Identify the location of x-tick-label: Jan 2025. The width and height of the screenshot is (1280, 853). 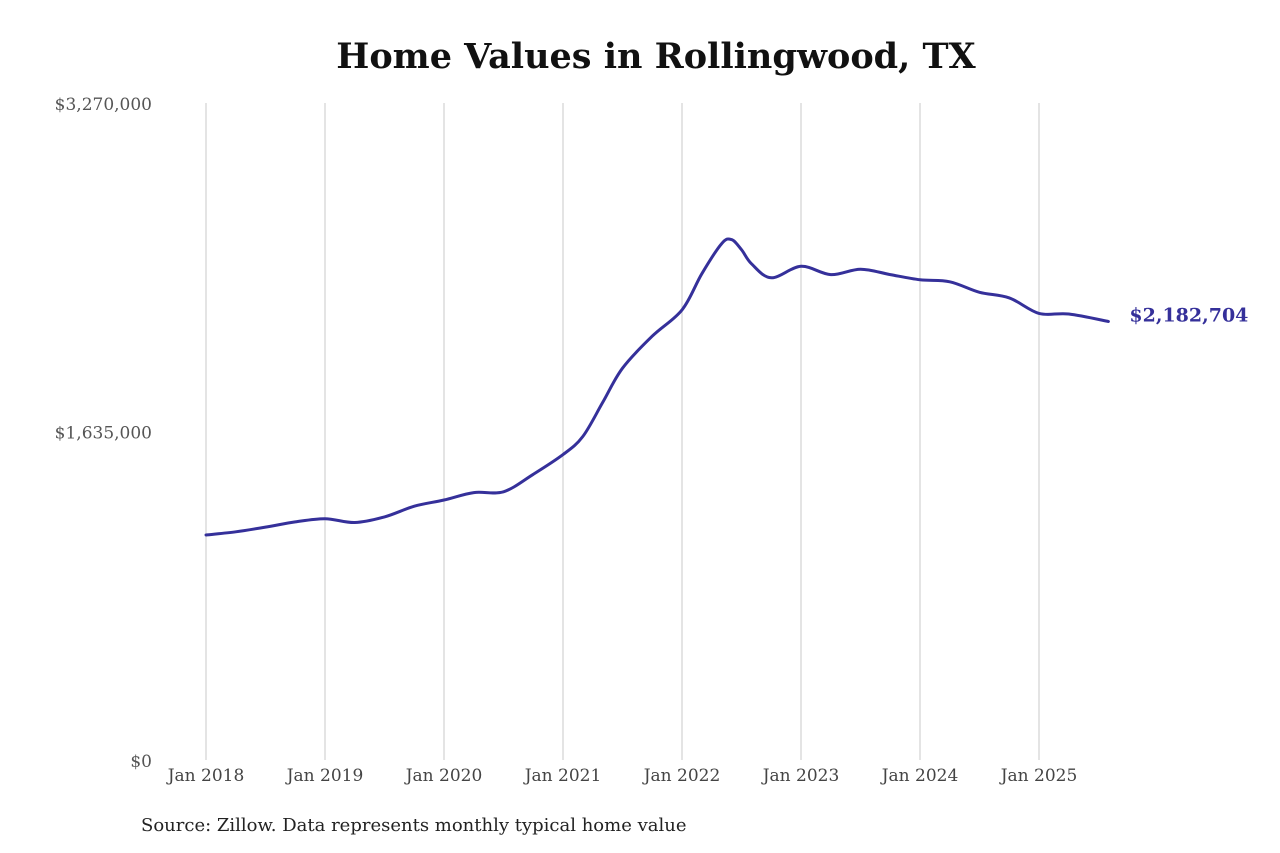
(1038, 776).